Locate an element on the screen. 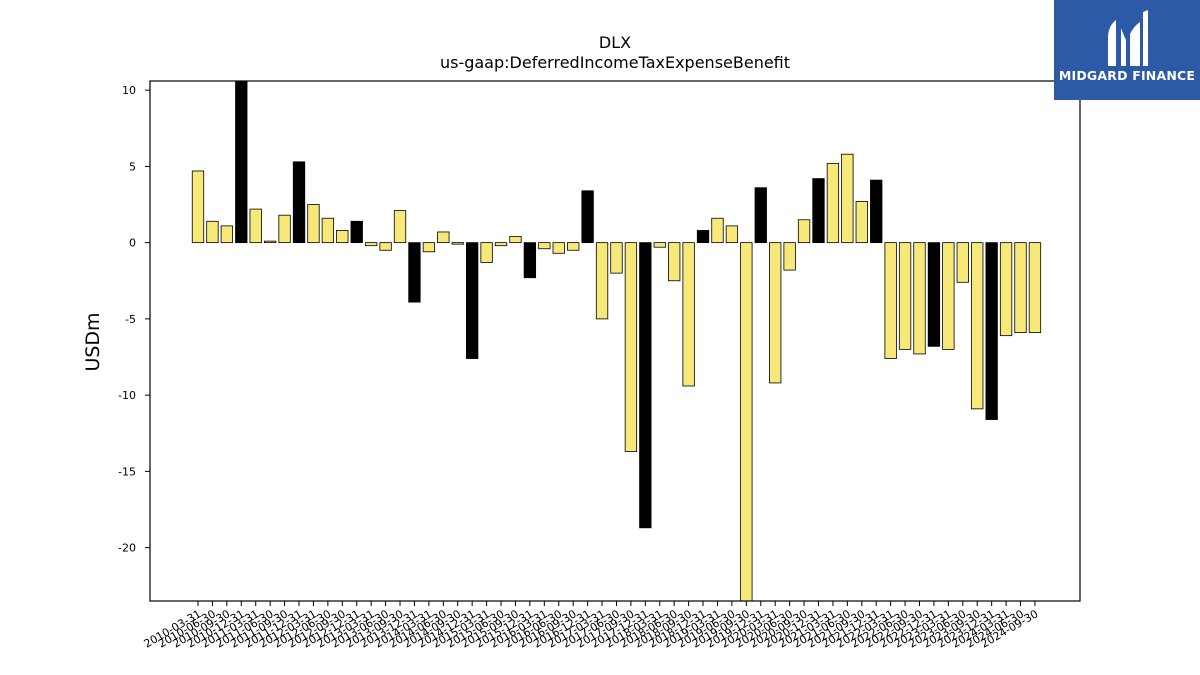 The width and height of the screenshot is (1200, 675). midgard-finance-logo: MIDGARD FINANCE is located at coordinates (1127, 50).